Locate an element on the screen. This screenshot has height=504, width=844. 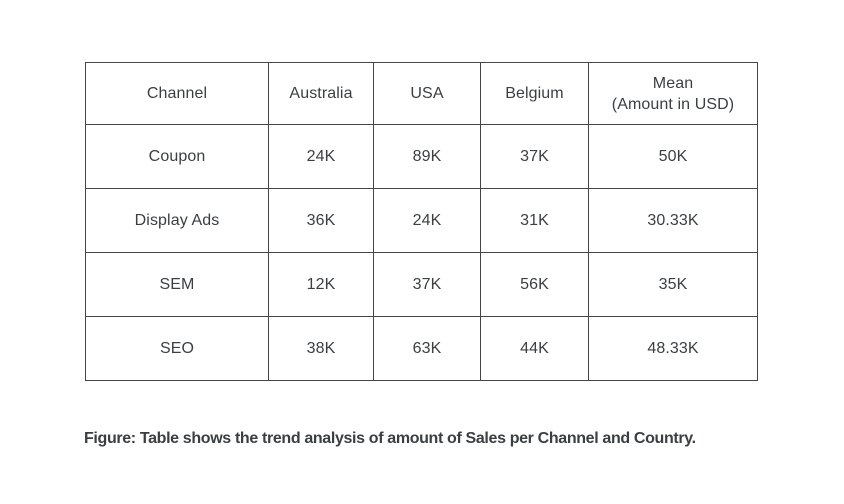
cell-channel: SEO is located at coordinates (177, 348).